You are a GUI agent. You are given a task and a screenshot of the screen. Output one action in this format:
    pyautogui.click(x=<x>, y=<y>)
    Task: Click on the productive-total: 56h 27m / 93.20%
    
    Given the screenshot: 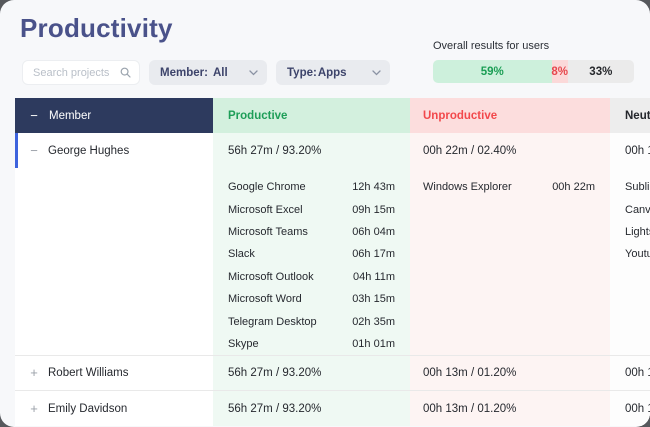 What is the action you would take?
    pyautogui.click(x=275, y=150)
    